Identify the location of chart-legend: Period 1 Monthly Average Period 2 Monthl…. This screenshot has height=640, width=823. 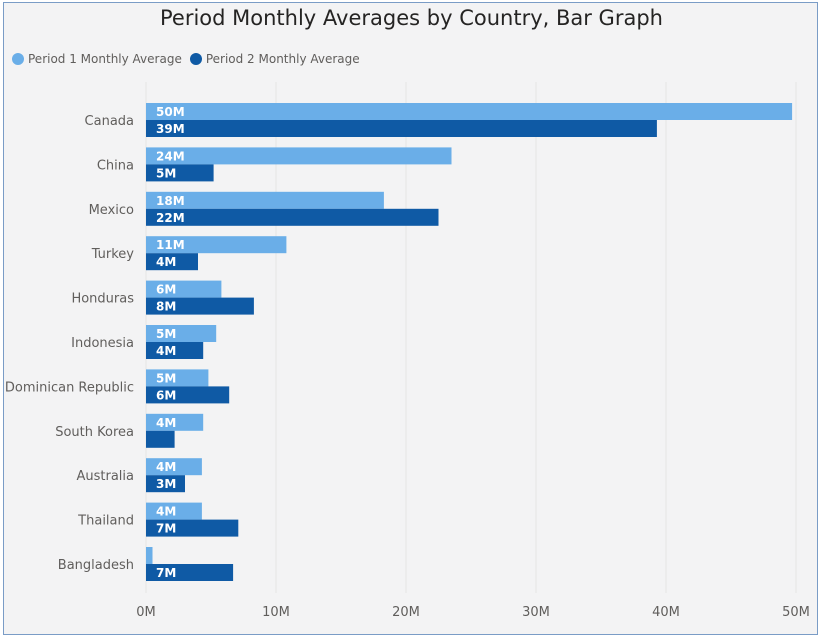
(187, 59).